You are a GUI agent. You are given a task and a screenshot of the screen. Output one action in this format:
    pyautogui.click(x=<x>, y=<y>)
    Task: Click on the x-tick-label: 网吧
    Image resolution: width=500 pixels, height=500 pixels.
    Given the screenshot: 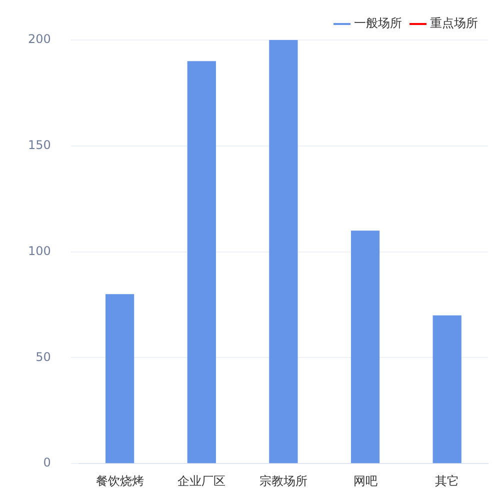 What is the action you would take?
    pyautogui.click(x=365, y=481)
    